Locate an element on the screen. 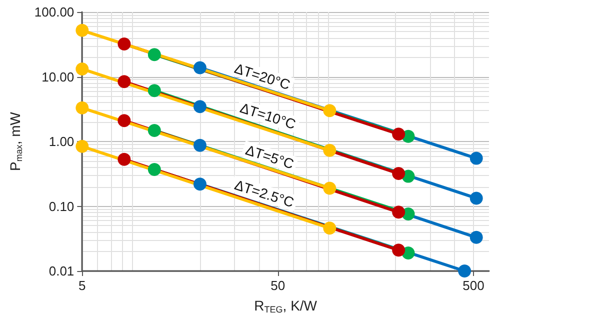  y-tick-label: 0.10 is located at coordinates (61, 206).